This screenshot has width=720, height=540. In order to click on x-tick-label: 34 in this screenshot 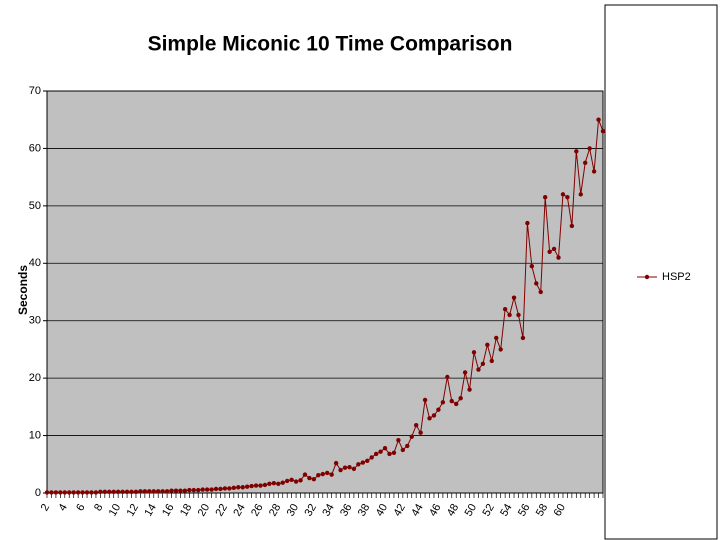, I will do `click(328, 510)`.